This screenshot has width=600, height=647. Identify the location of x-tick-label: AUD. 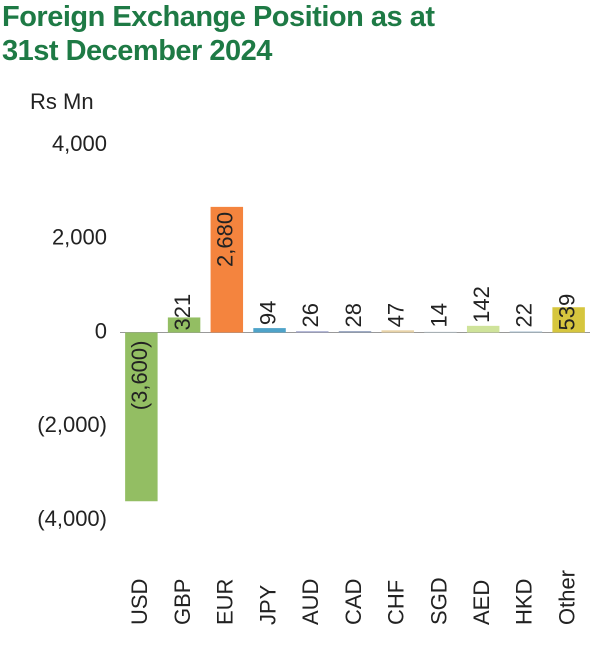
(310, 602).